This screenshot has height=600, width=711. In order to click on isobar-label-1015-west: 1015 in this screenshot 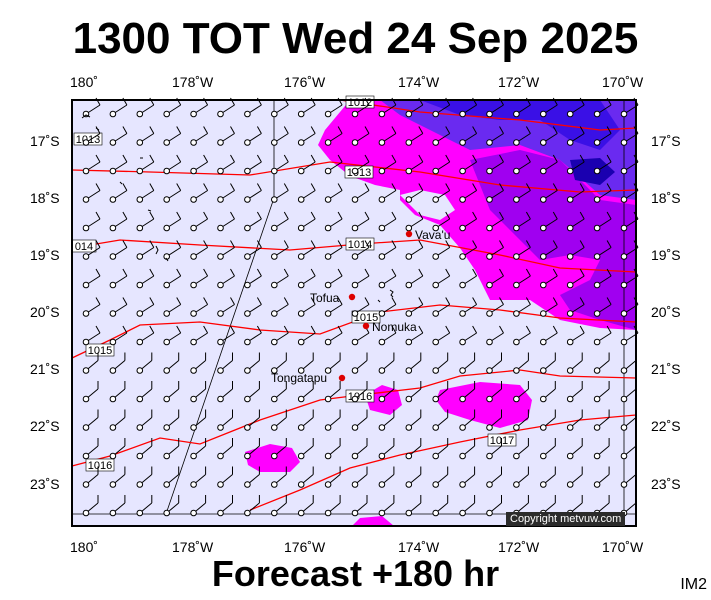, I will do `click(100, 350)`.